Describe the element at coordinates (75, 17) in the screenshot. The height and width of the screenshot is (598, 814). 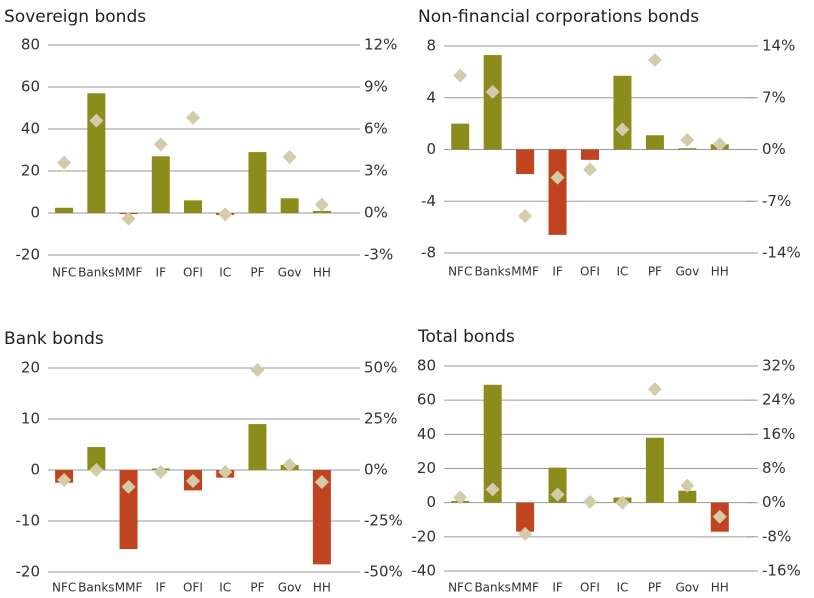
I see `chart-title: Sovereign bonds` at that location.